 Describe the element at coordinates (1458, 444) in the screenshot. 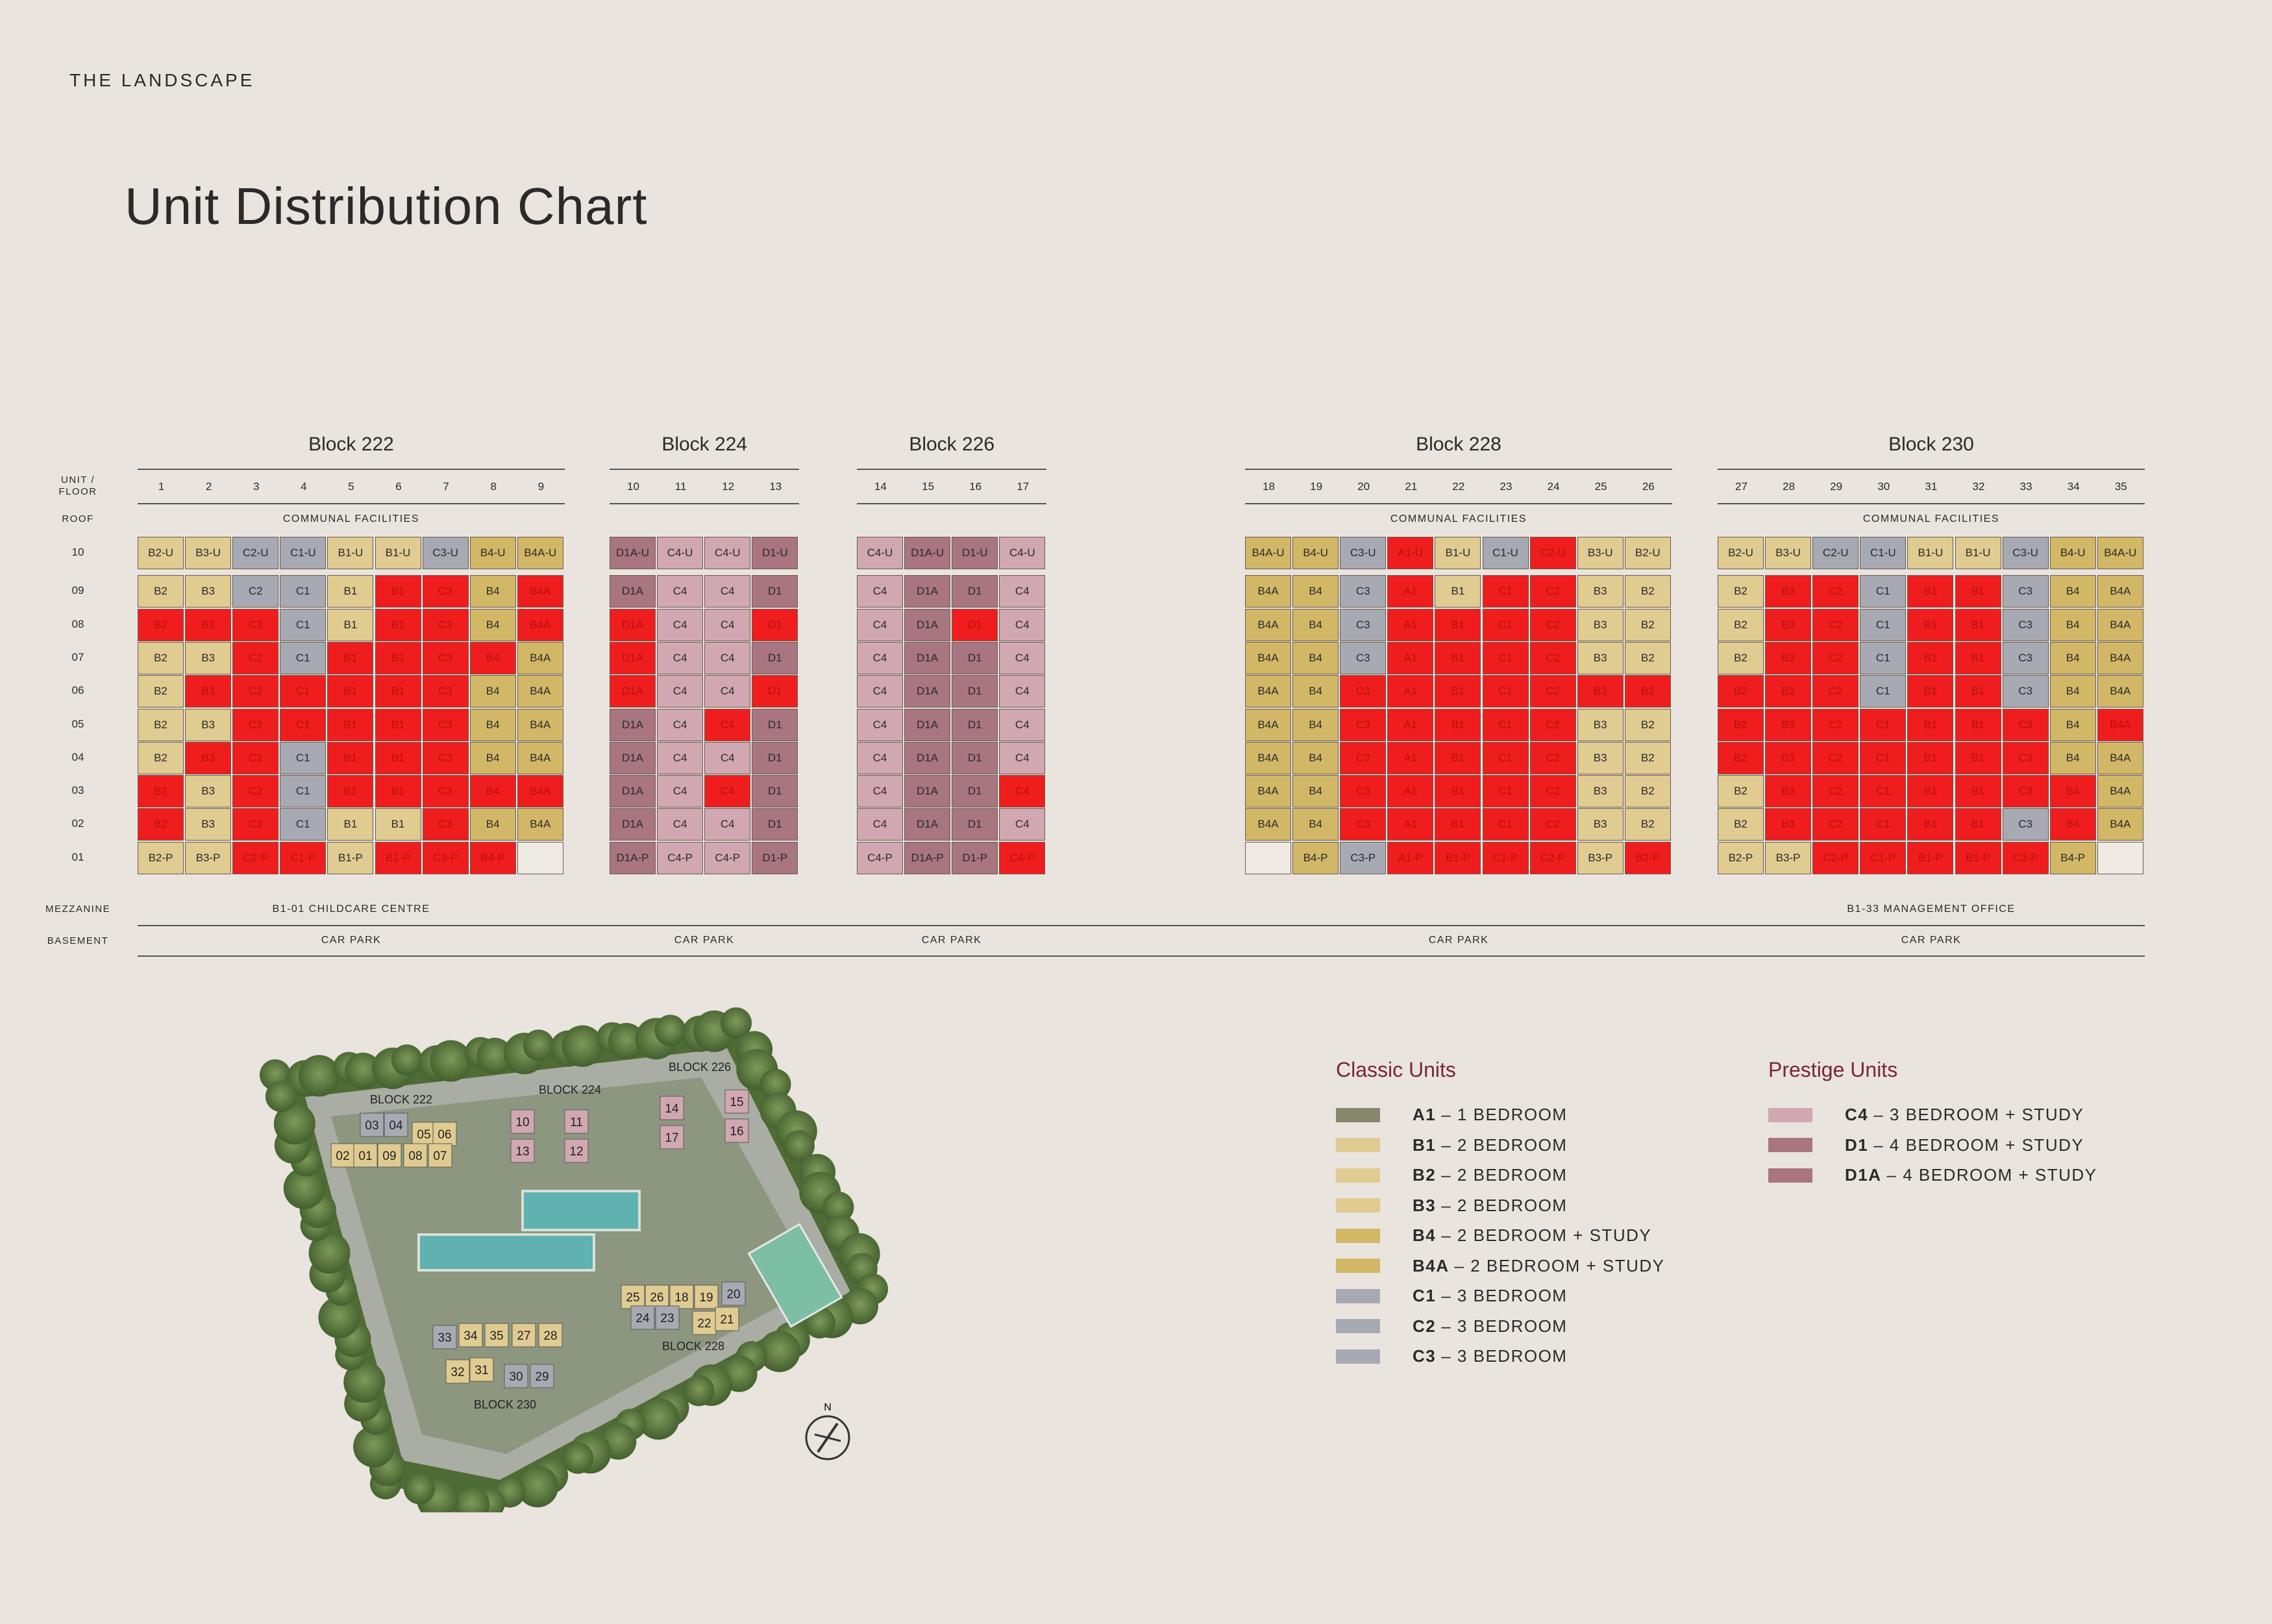

I see `block-title: Block 228` at that location.